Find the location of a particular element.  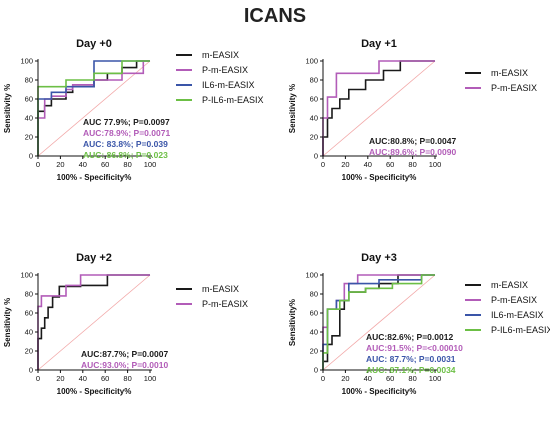

auc-annotation: AUC:82.6%; P=0.0012 is located at coordinates (409, 337).